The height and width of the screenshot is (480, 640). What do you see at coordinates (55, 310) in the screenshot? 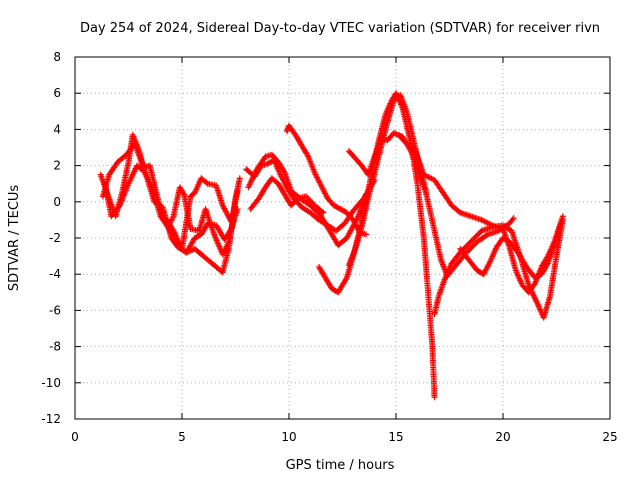
I see `y-tick-label: -6` at bounding box center [55, 310].